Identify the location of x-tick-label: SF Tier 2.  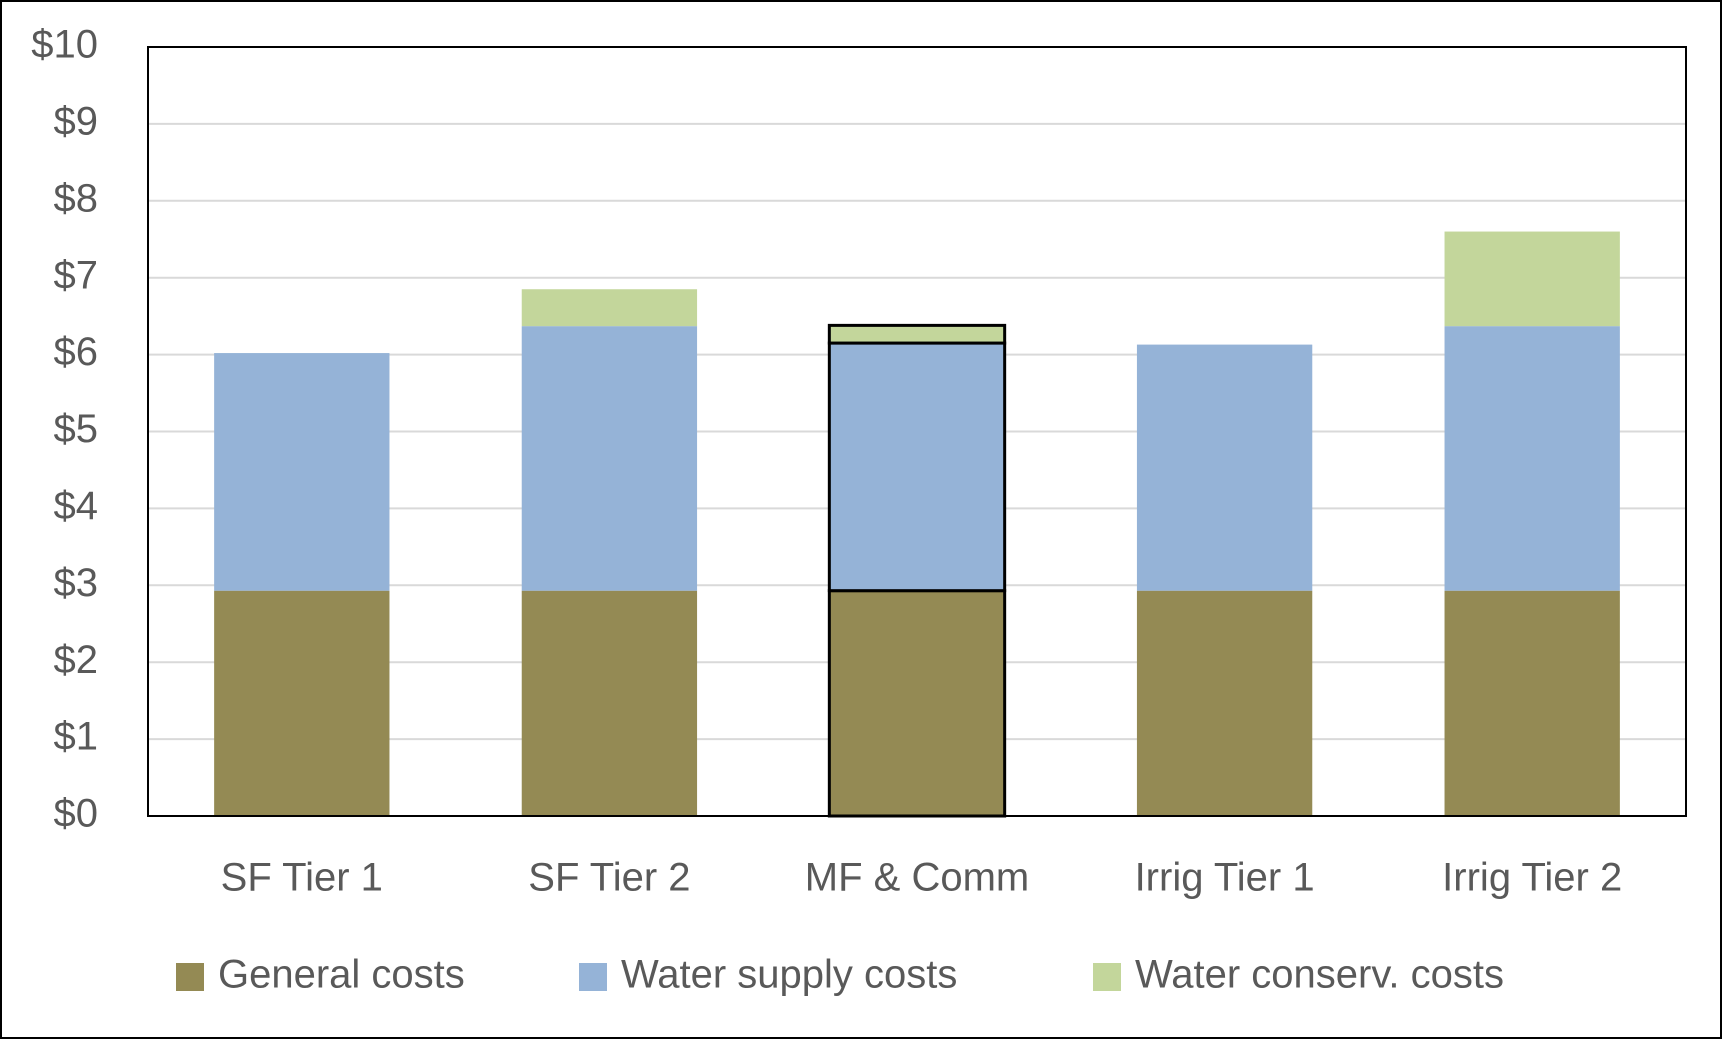
(609, 878).